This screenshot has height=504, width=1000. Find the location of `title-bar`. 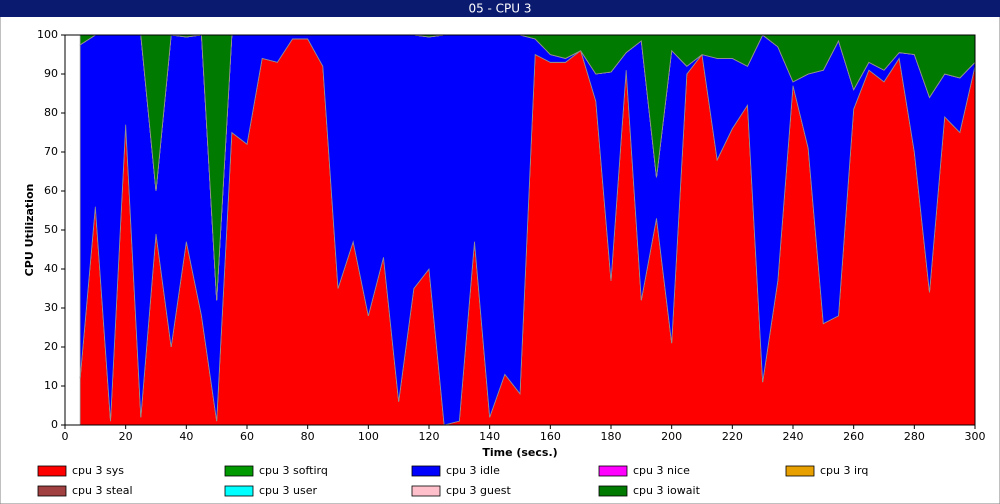

title-bar is located at coordinates (500, 8).